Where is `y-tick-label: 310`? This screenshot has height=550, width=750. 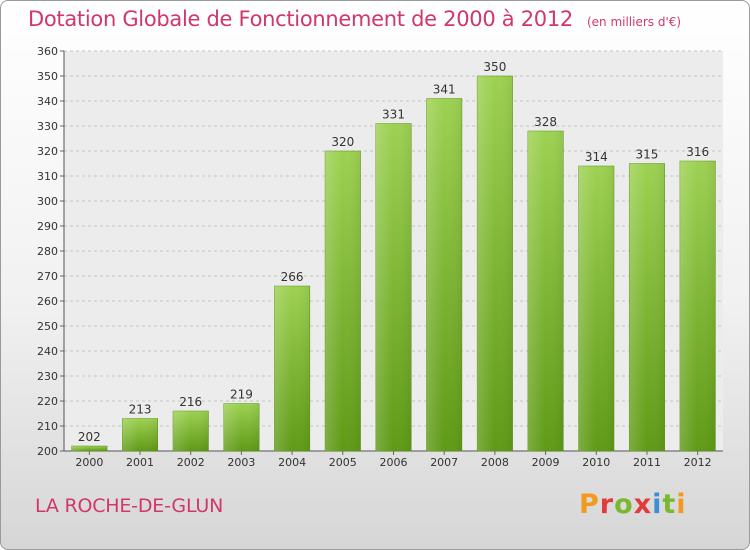 y-tick-label: 310 is located at coordinates (47, 176).